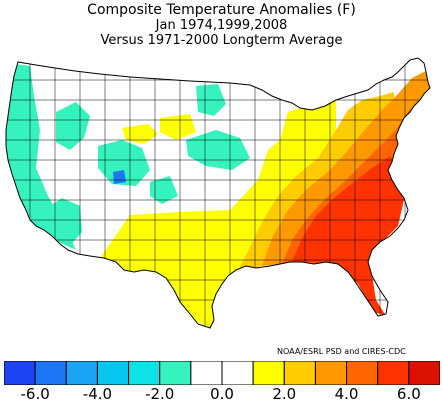 This screenshot has width=443, height=406. I want to click on map-title: Composite Temperature Anomalies (F), so click(221, 10).